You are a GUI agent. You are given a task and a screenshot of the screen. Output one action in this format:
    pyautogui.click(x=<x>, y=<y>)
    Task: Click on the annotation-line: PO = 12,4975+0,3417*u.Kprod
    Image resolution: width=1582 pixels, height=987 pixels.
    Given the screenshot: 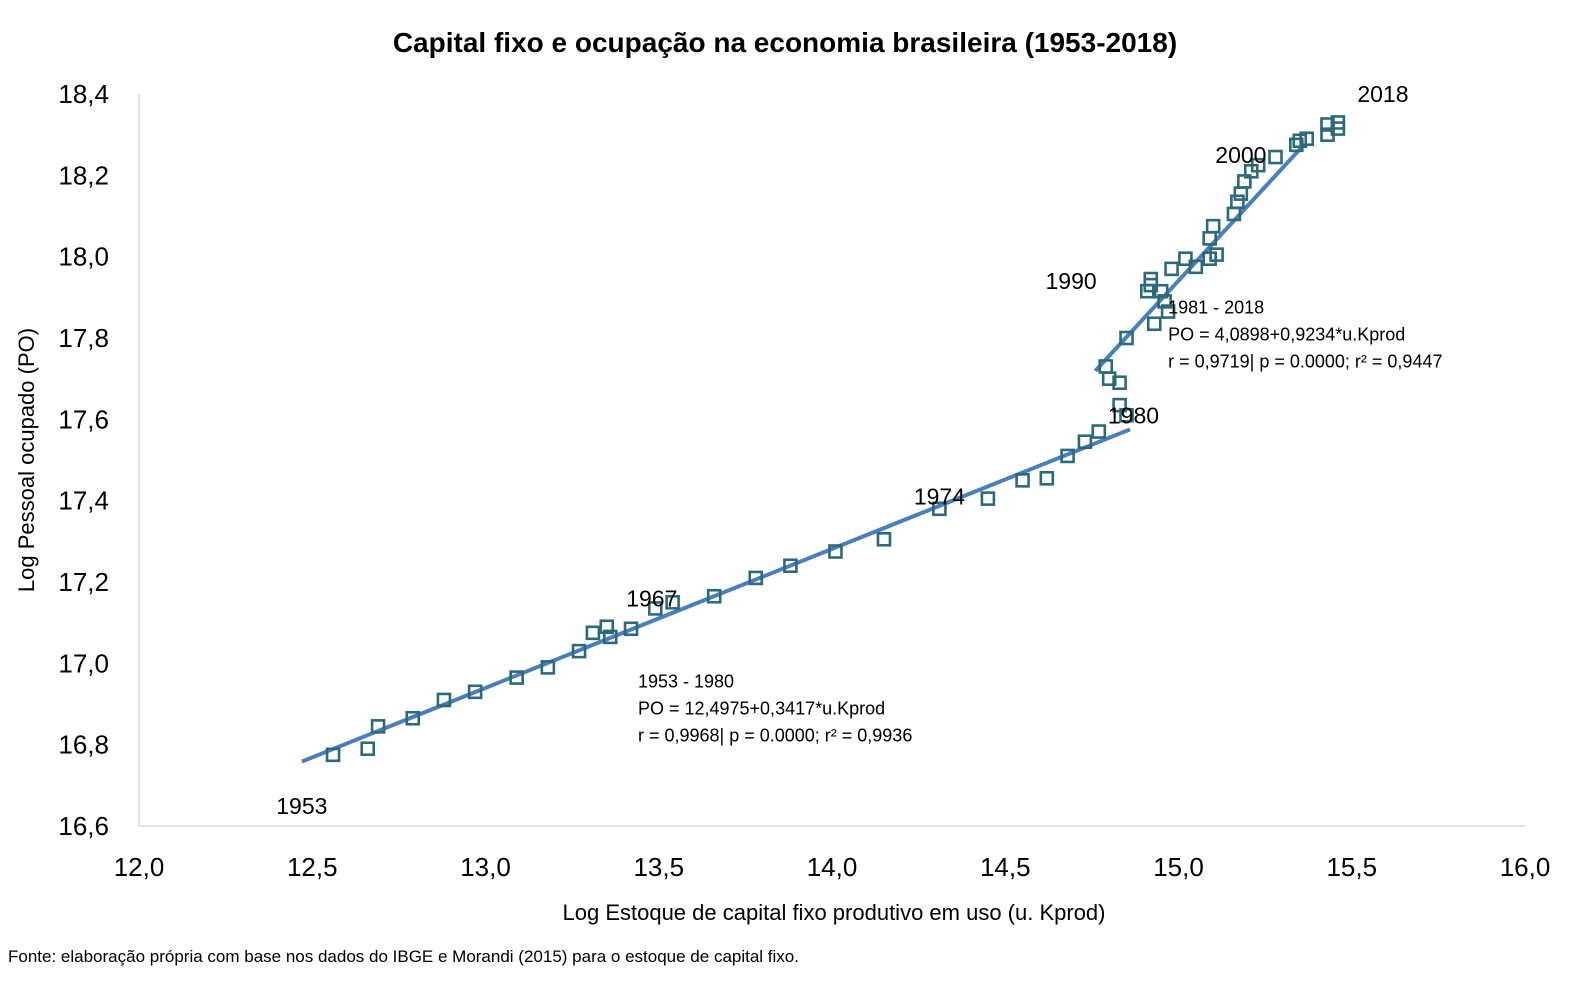 What is the action you would take?
    pyautogui.click(x=761, y=709)
    